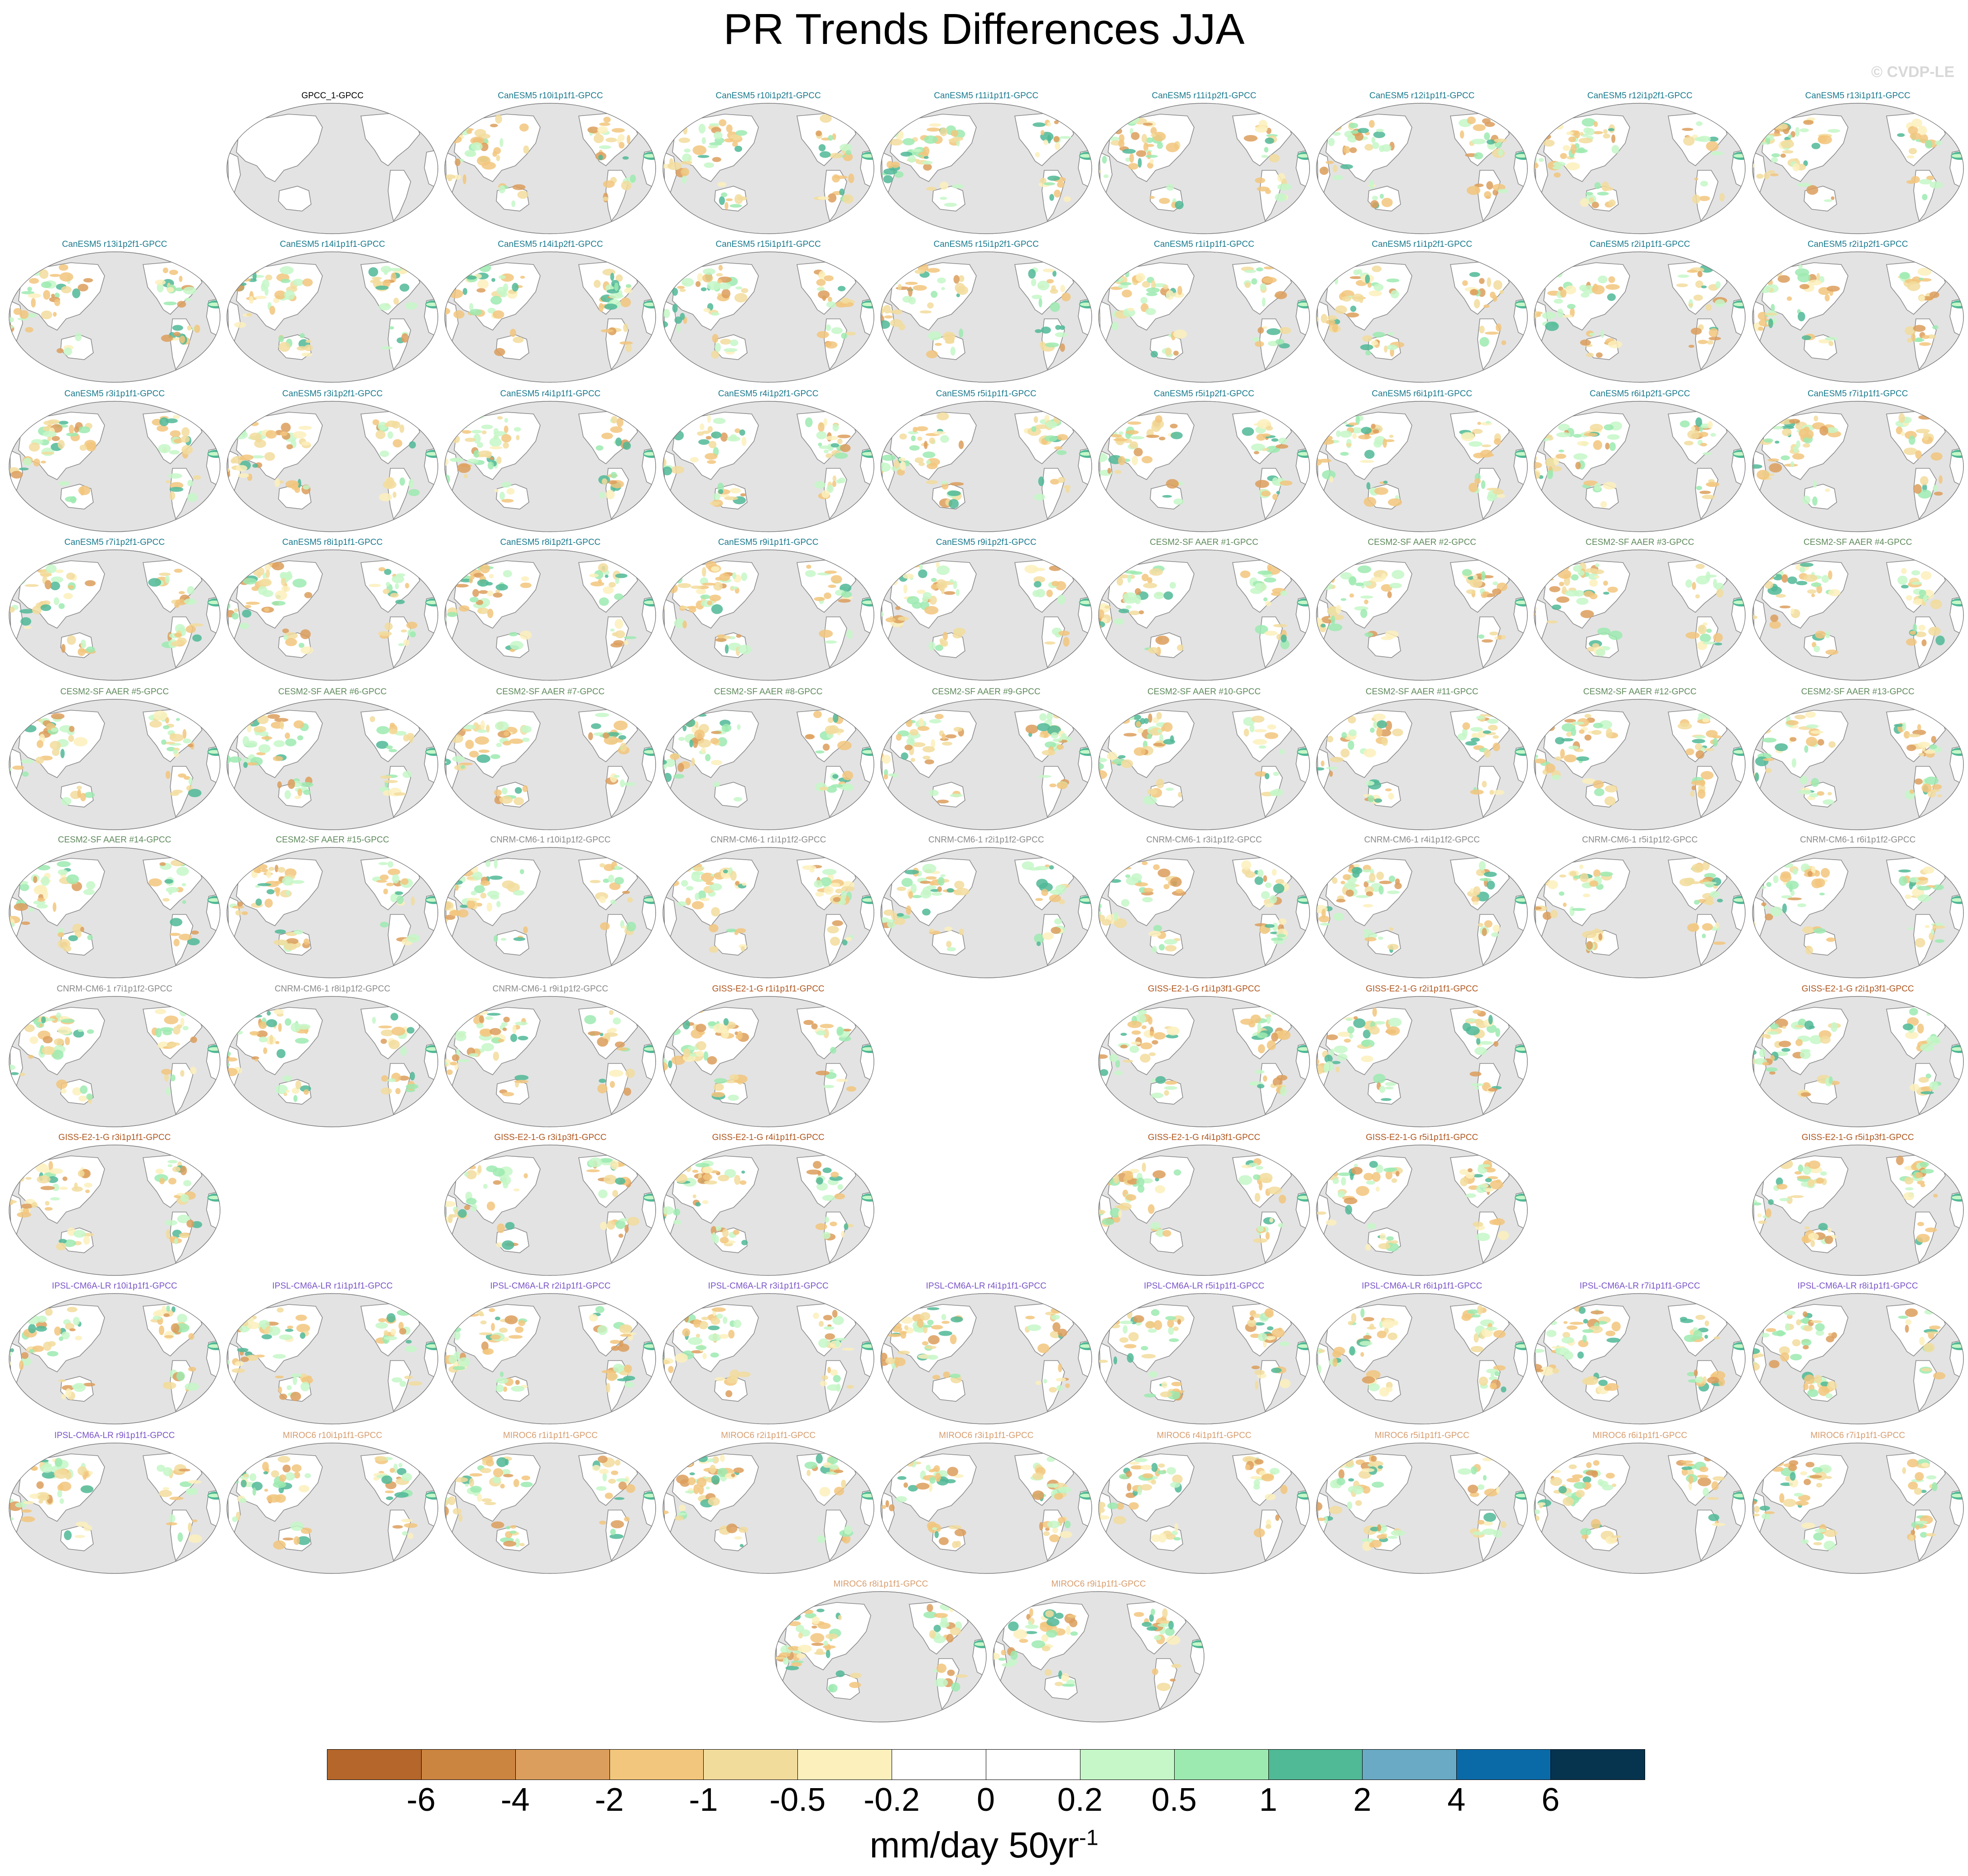  What do you see at coordinates (115, 760) in the screenshot?
I see `map-panel: CESM2-SF AAER #5-GPCC` at bounding box center [115, 760].